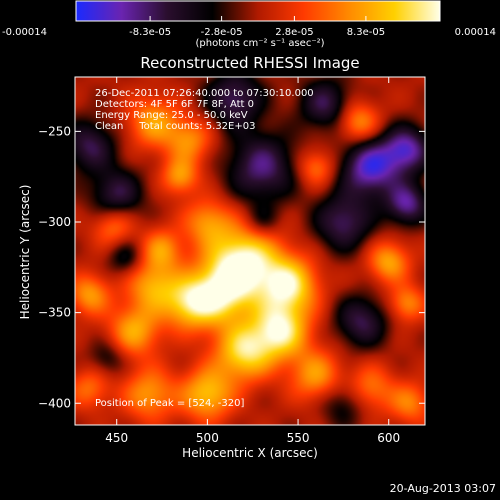 This screenshot has height=500, width=500. What do you see at coordinates (24, 32) in the screenshot?
I see `colorbar-tick-label: -0.00014` at bounding box center [24, 32].